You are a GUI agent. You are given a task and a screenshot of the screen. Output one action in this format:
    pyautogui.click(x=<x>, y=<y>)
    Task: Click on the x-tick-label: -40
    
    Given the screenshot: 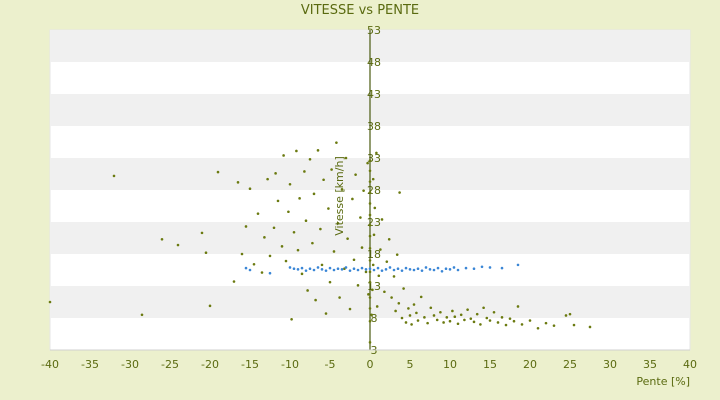 What is the action you would take?
    pyautogui.click(x=50, y=364)
    